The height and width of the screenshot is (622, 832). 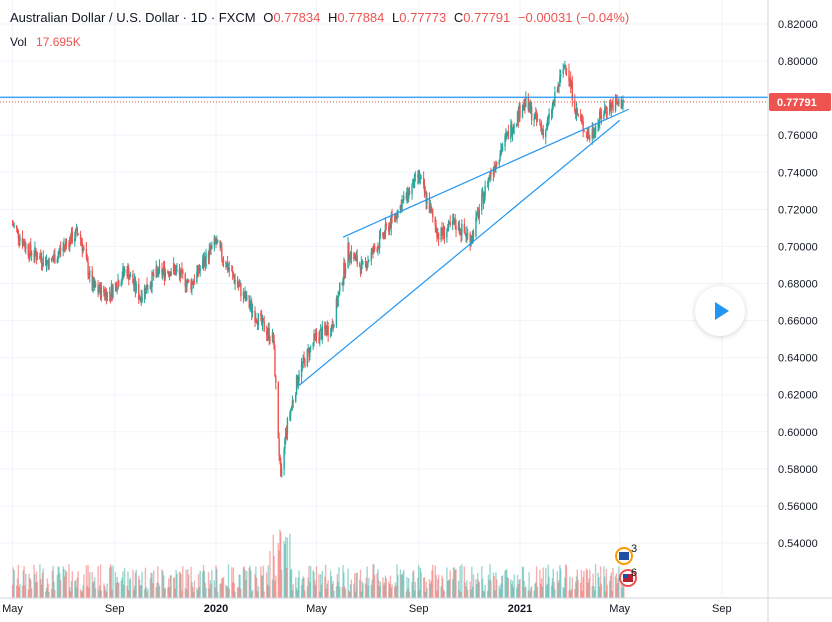 I want to click on volume-legend: Vol 17.695K, so click(x=45, y=42).